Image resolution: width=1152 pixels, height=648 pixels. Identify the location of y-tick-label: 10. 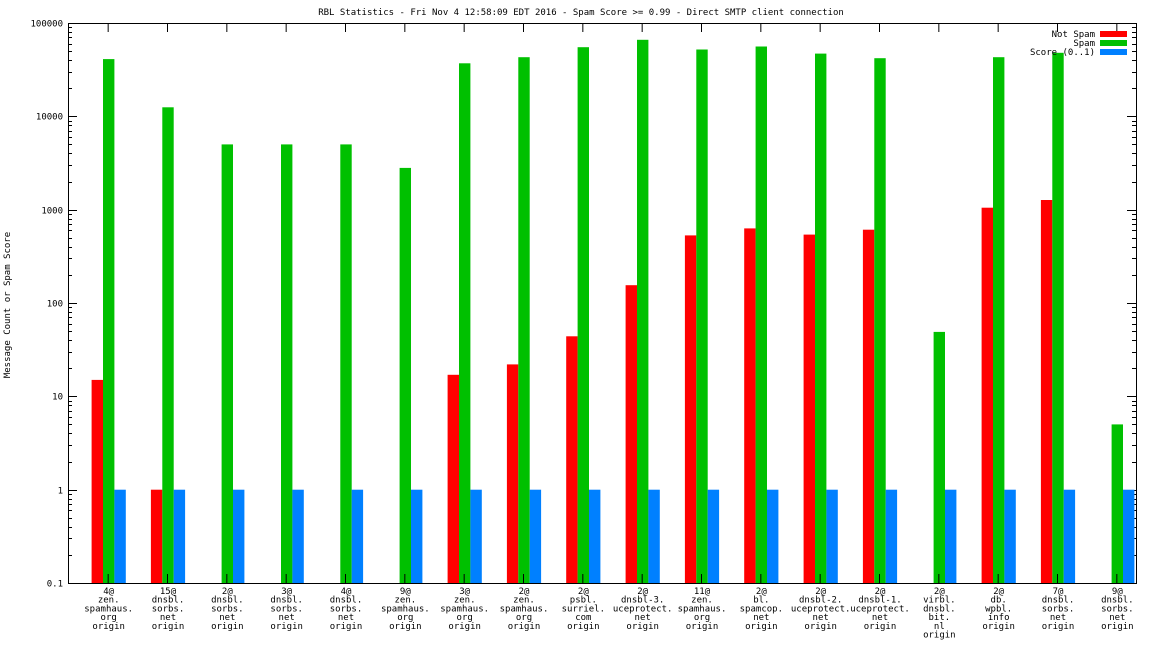
(57, 398).